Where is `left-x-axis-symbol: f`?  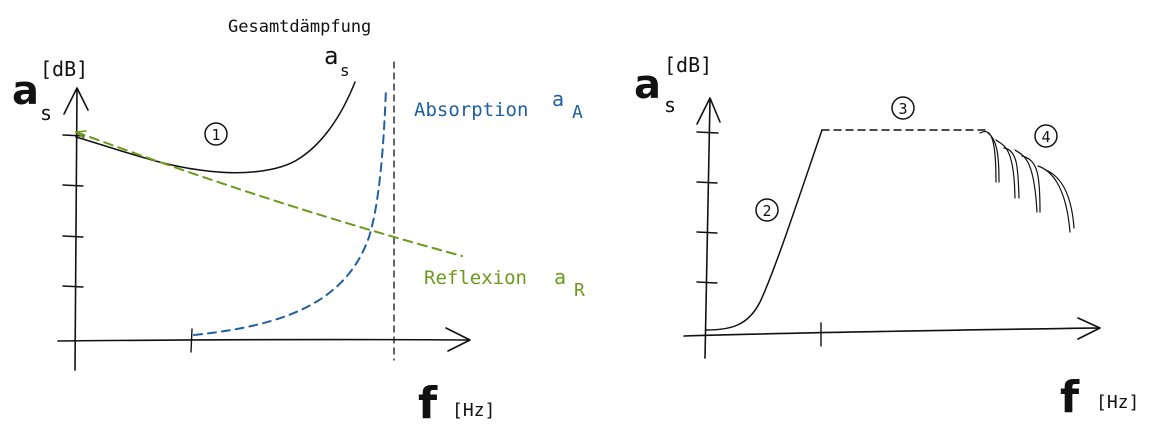
left-x-axis-symbol: f is located at coordinates (428, 403).